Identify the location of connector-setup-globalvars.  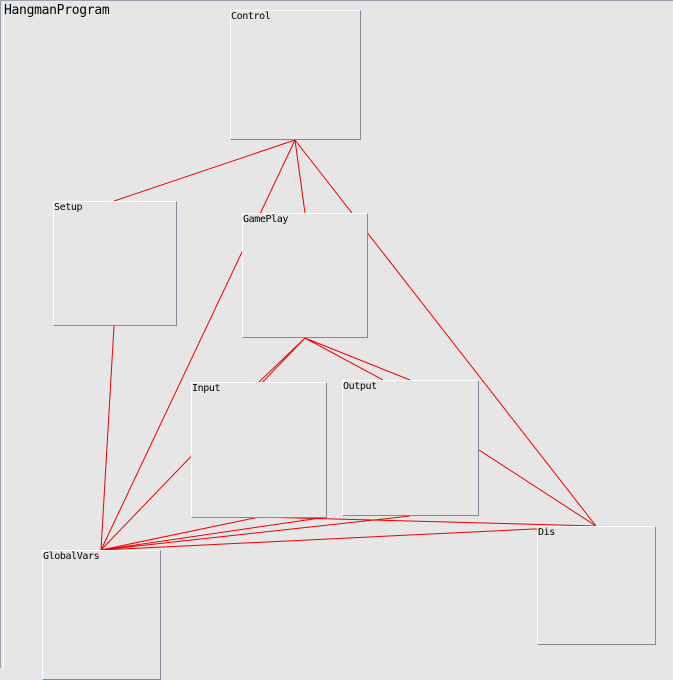
(107, 438).